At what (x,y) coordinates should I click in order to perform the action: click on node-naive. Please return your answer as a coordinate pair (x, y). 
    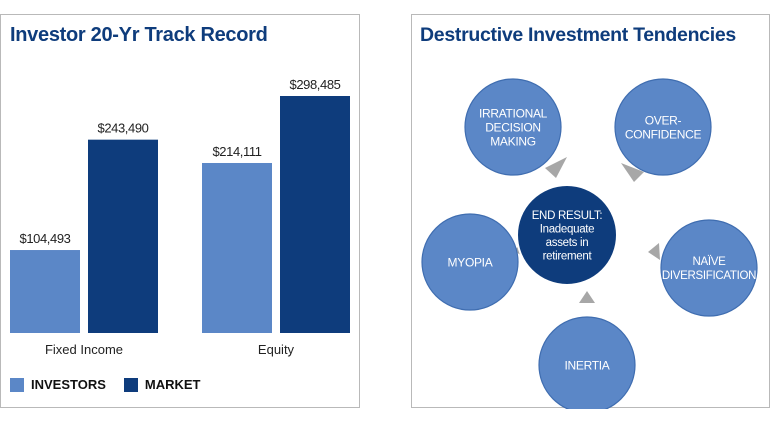
    Looking at the image, I should click on (709, 268).